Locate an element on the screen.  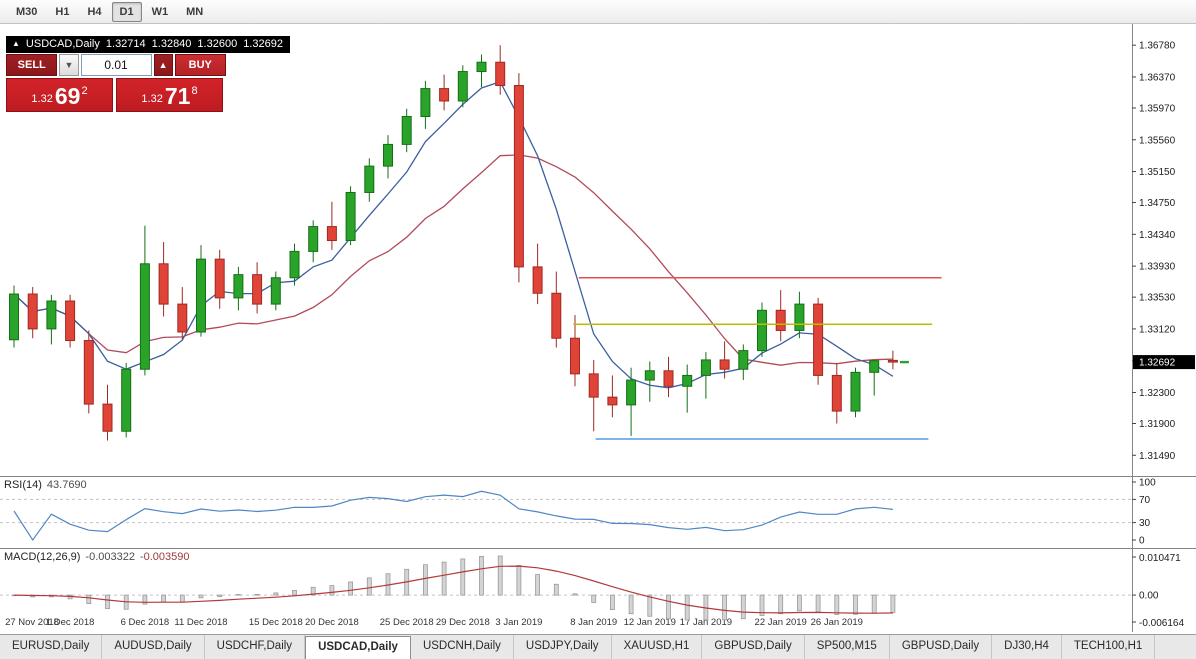
volume-increase-button: ▲ is located at coordinates (163, 65).